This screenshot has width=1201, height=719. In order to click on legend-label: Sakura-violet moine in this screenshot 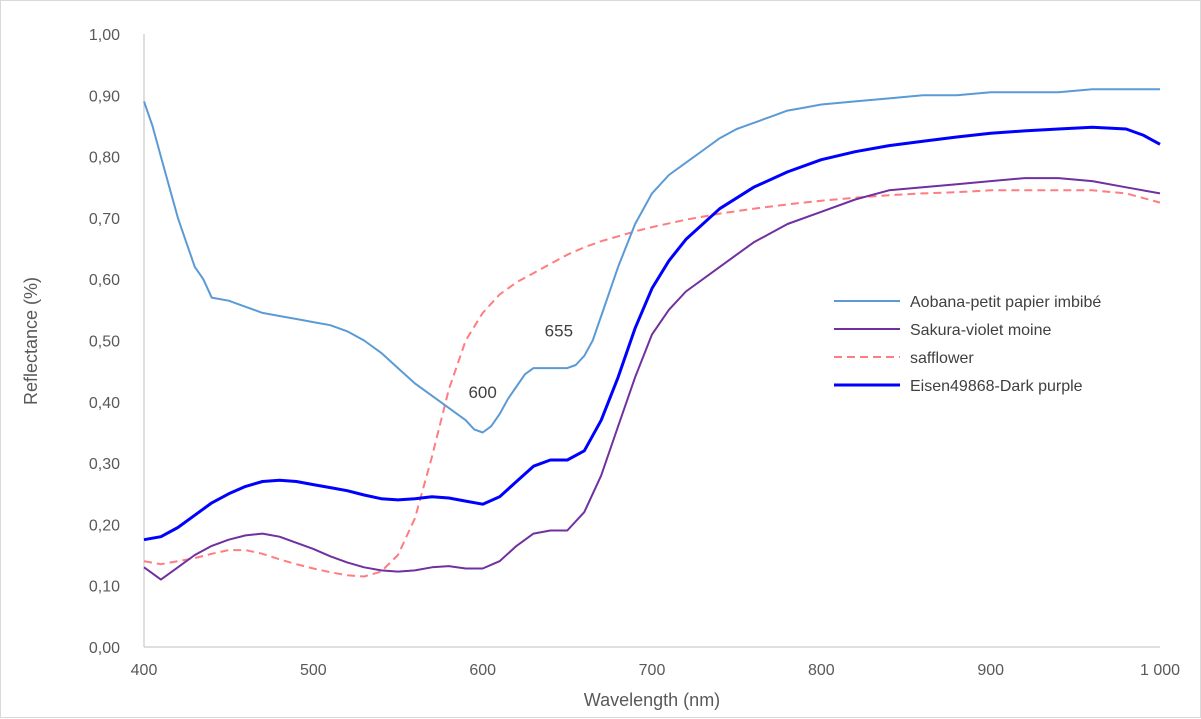, I will do `click(981, 330)`.